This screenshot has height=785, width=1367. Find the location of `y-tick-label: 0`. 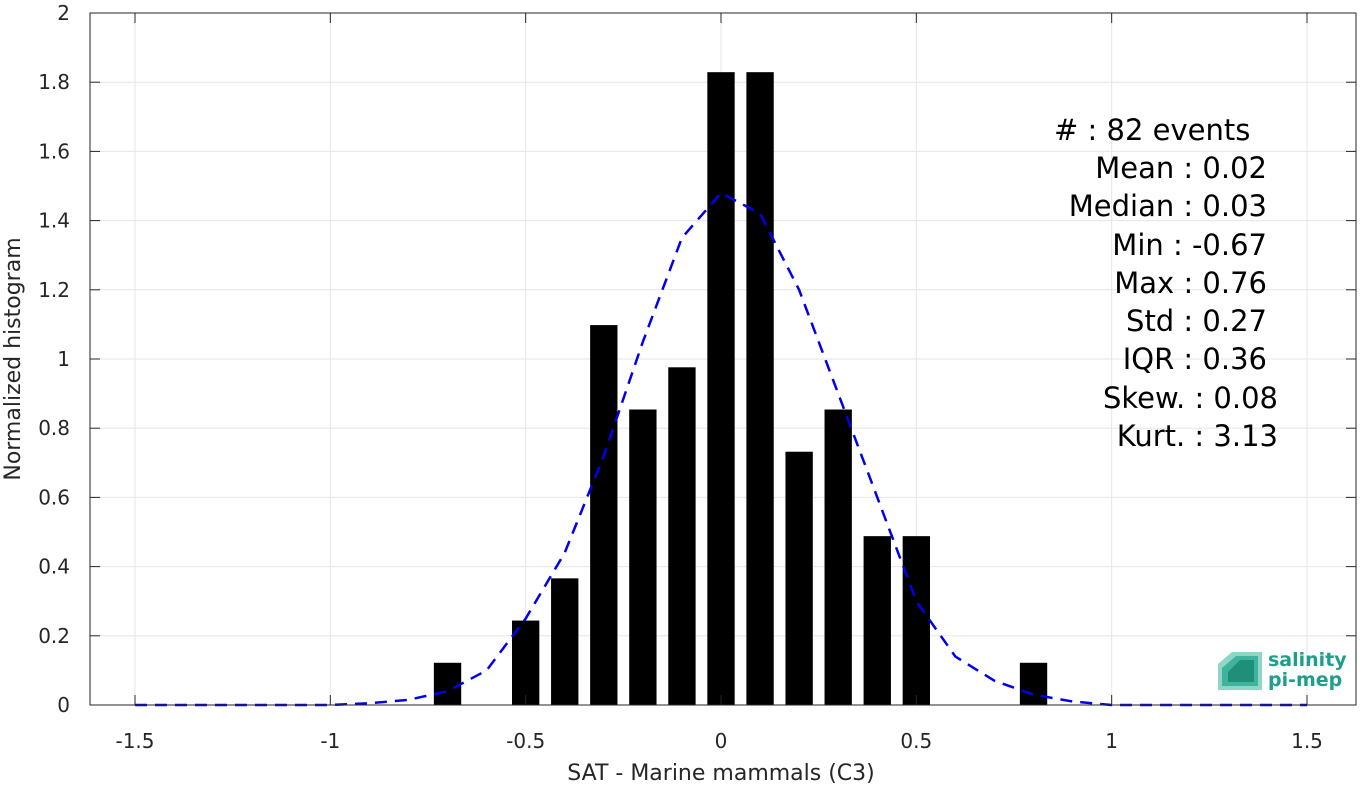

y-tick-label: 0 is located at coordinates (63, 705).